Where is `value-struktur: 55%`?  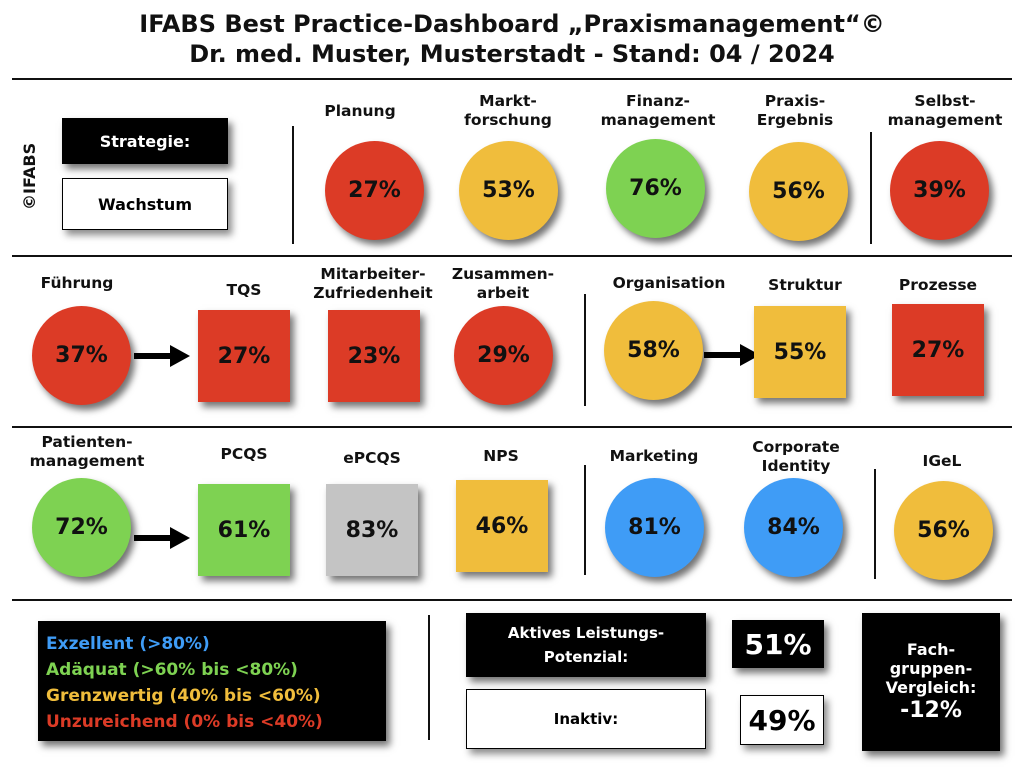
value-struktur: 55% is located at coordinates (800, 352).